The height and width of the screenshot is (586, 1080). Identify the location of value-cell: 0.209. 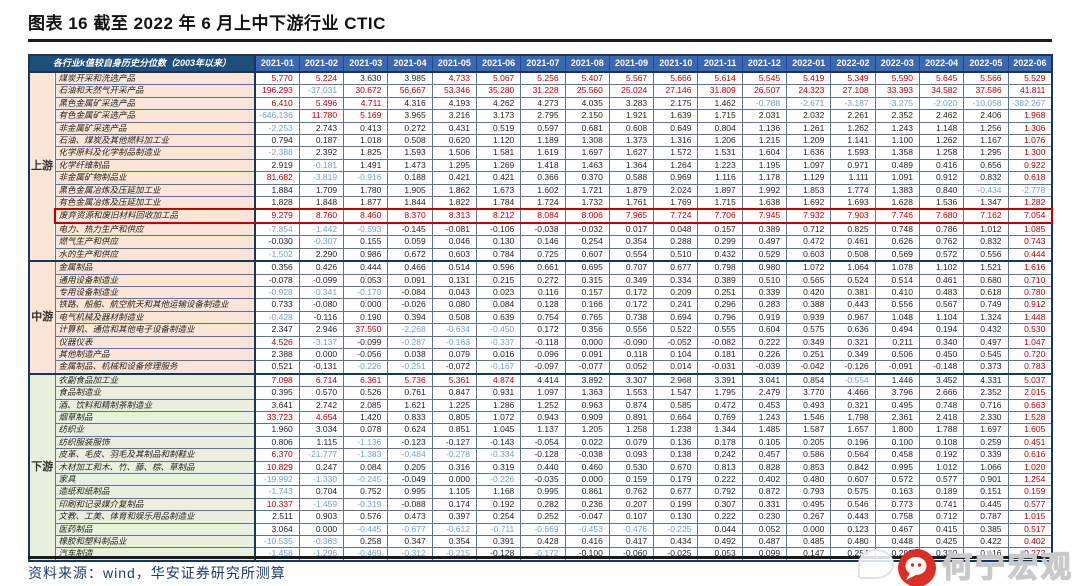
(676, 292).